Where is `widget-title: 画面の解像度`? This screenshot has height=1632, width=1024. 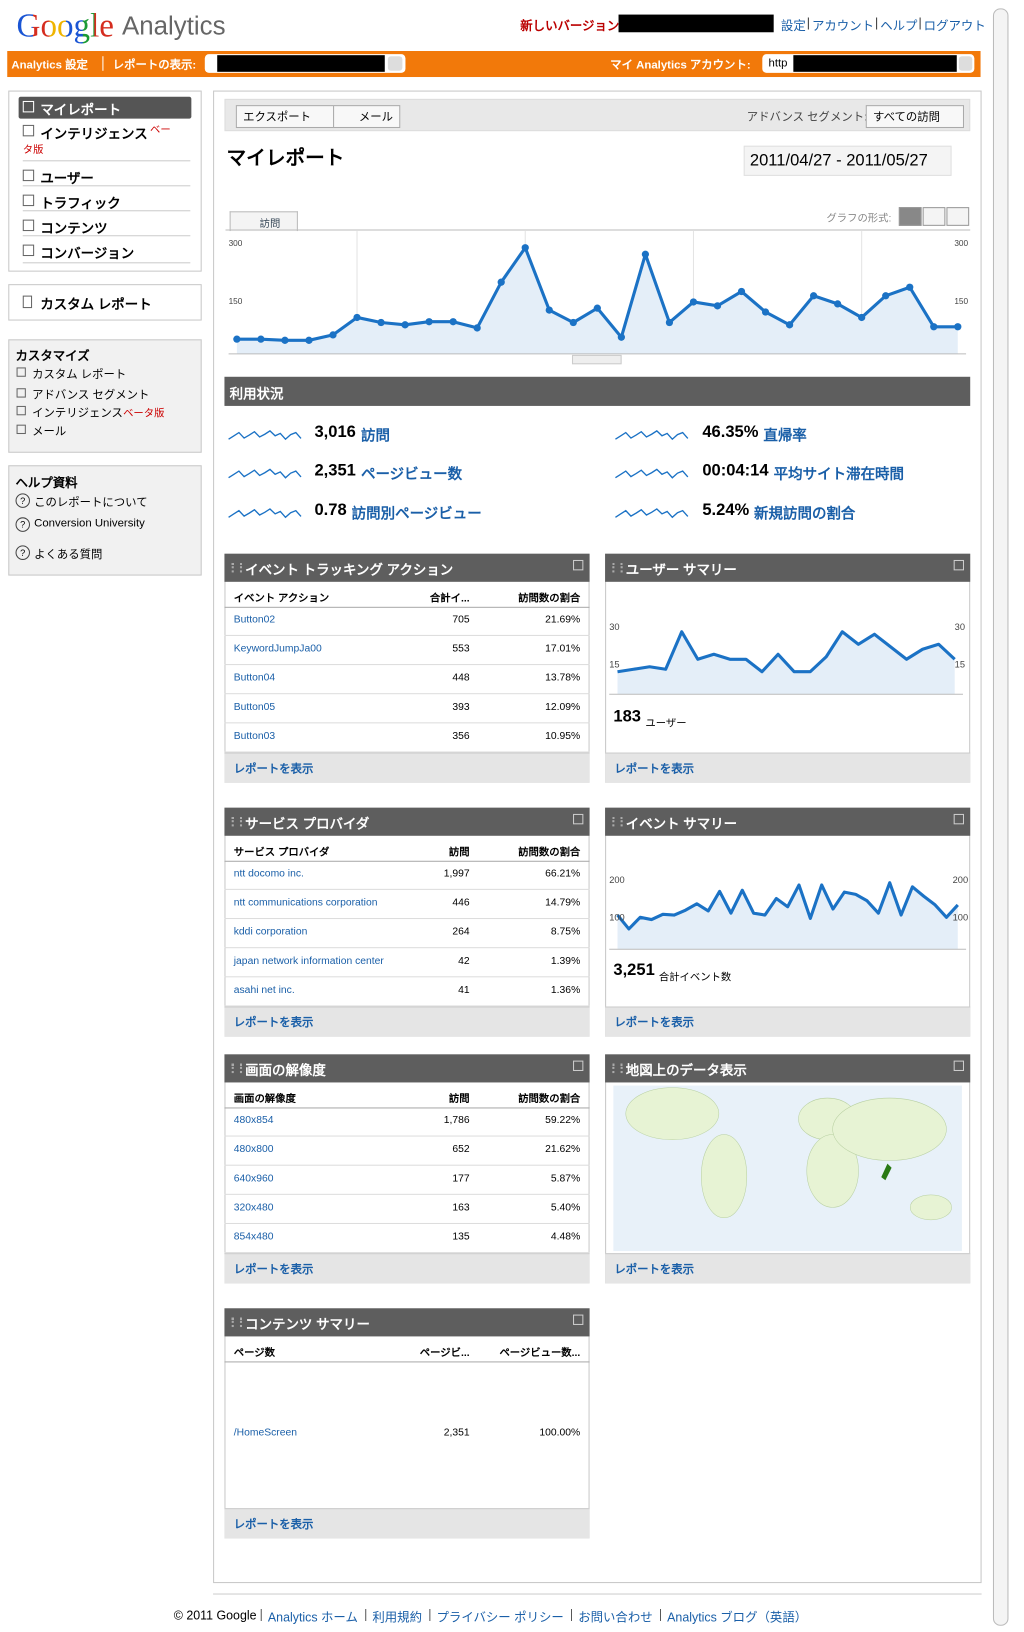
widget-title: 画面の解像度 is located at coordinates (285, 1070).